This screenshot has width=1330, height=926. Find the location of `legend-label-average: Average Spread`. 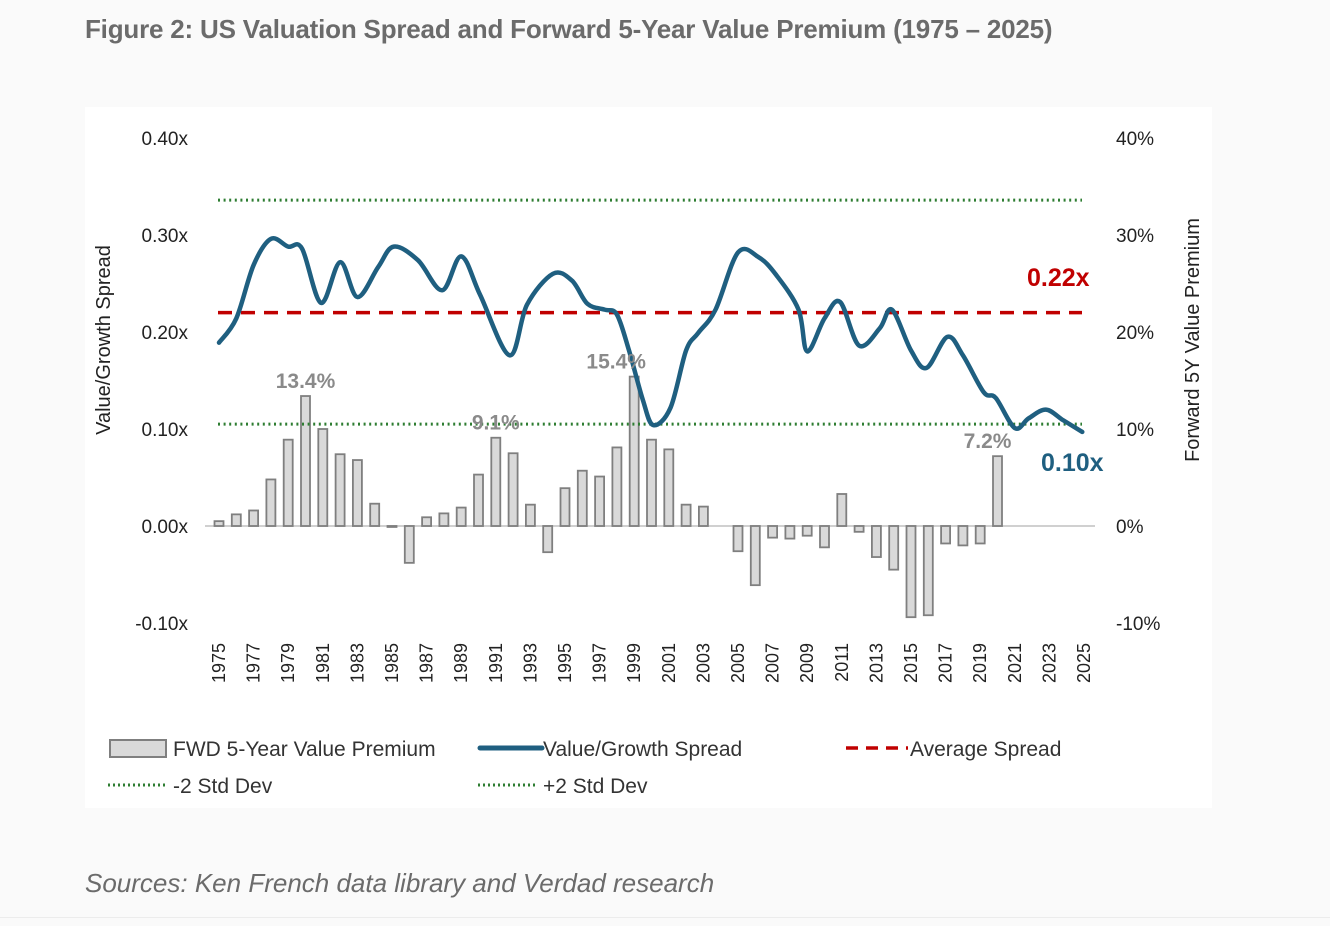

legend-label-average: Average Spread is located at coordinates (985, 749).